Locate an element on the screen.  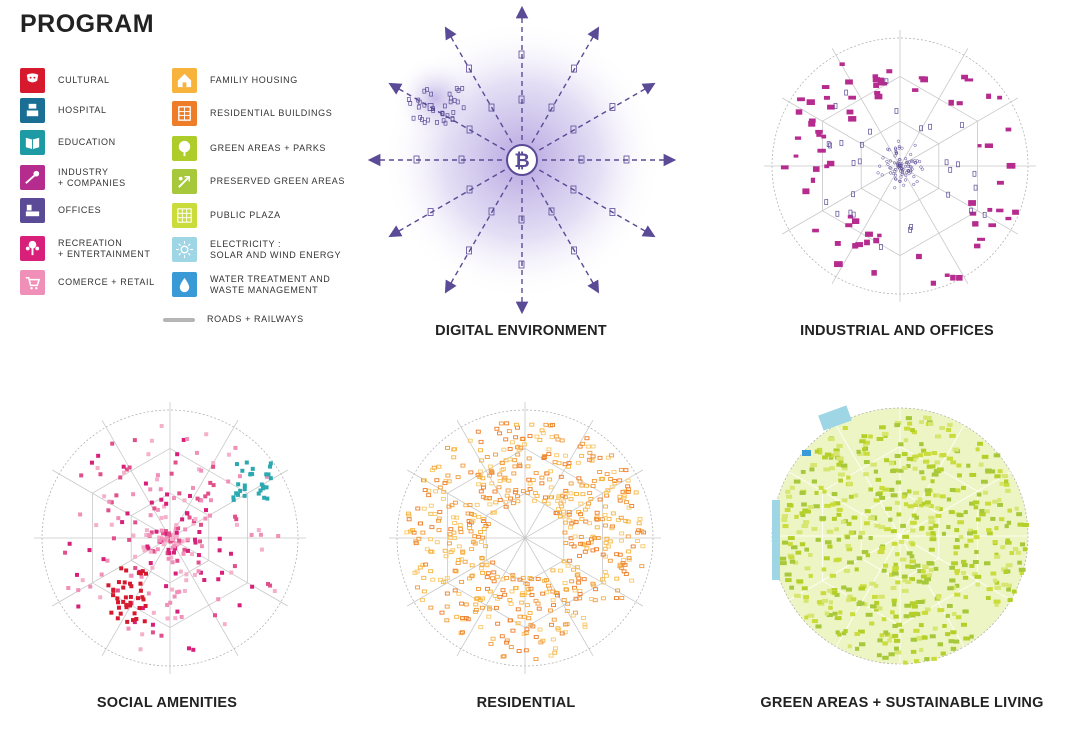
book-icon is located at coordinates (32, 142).